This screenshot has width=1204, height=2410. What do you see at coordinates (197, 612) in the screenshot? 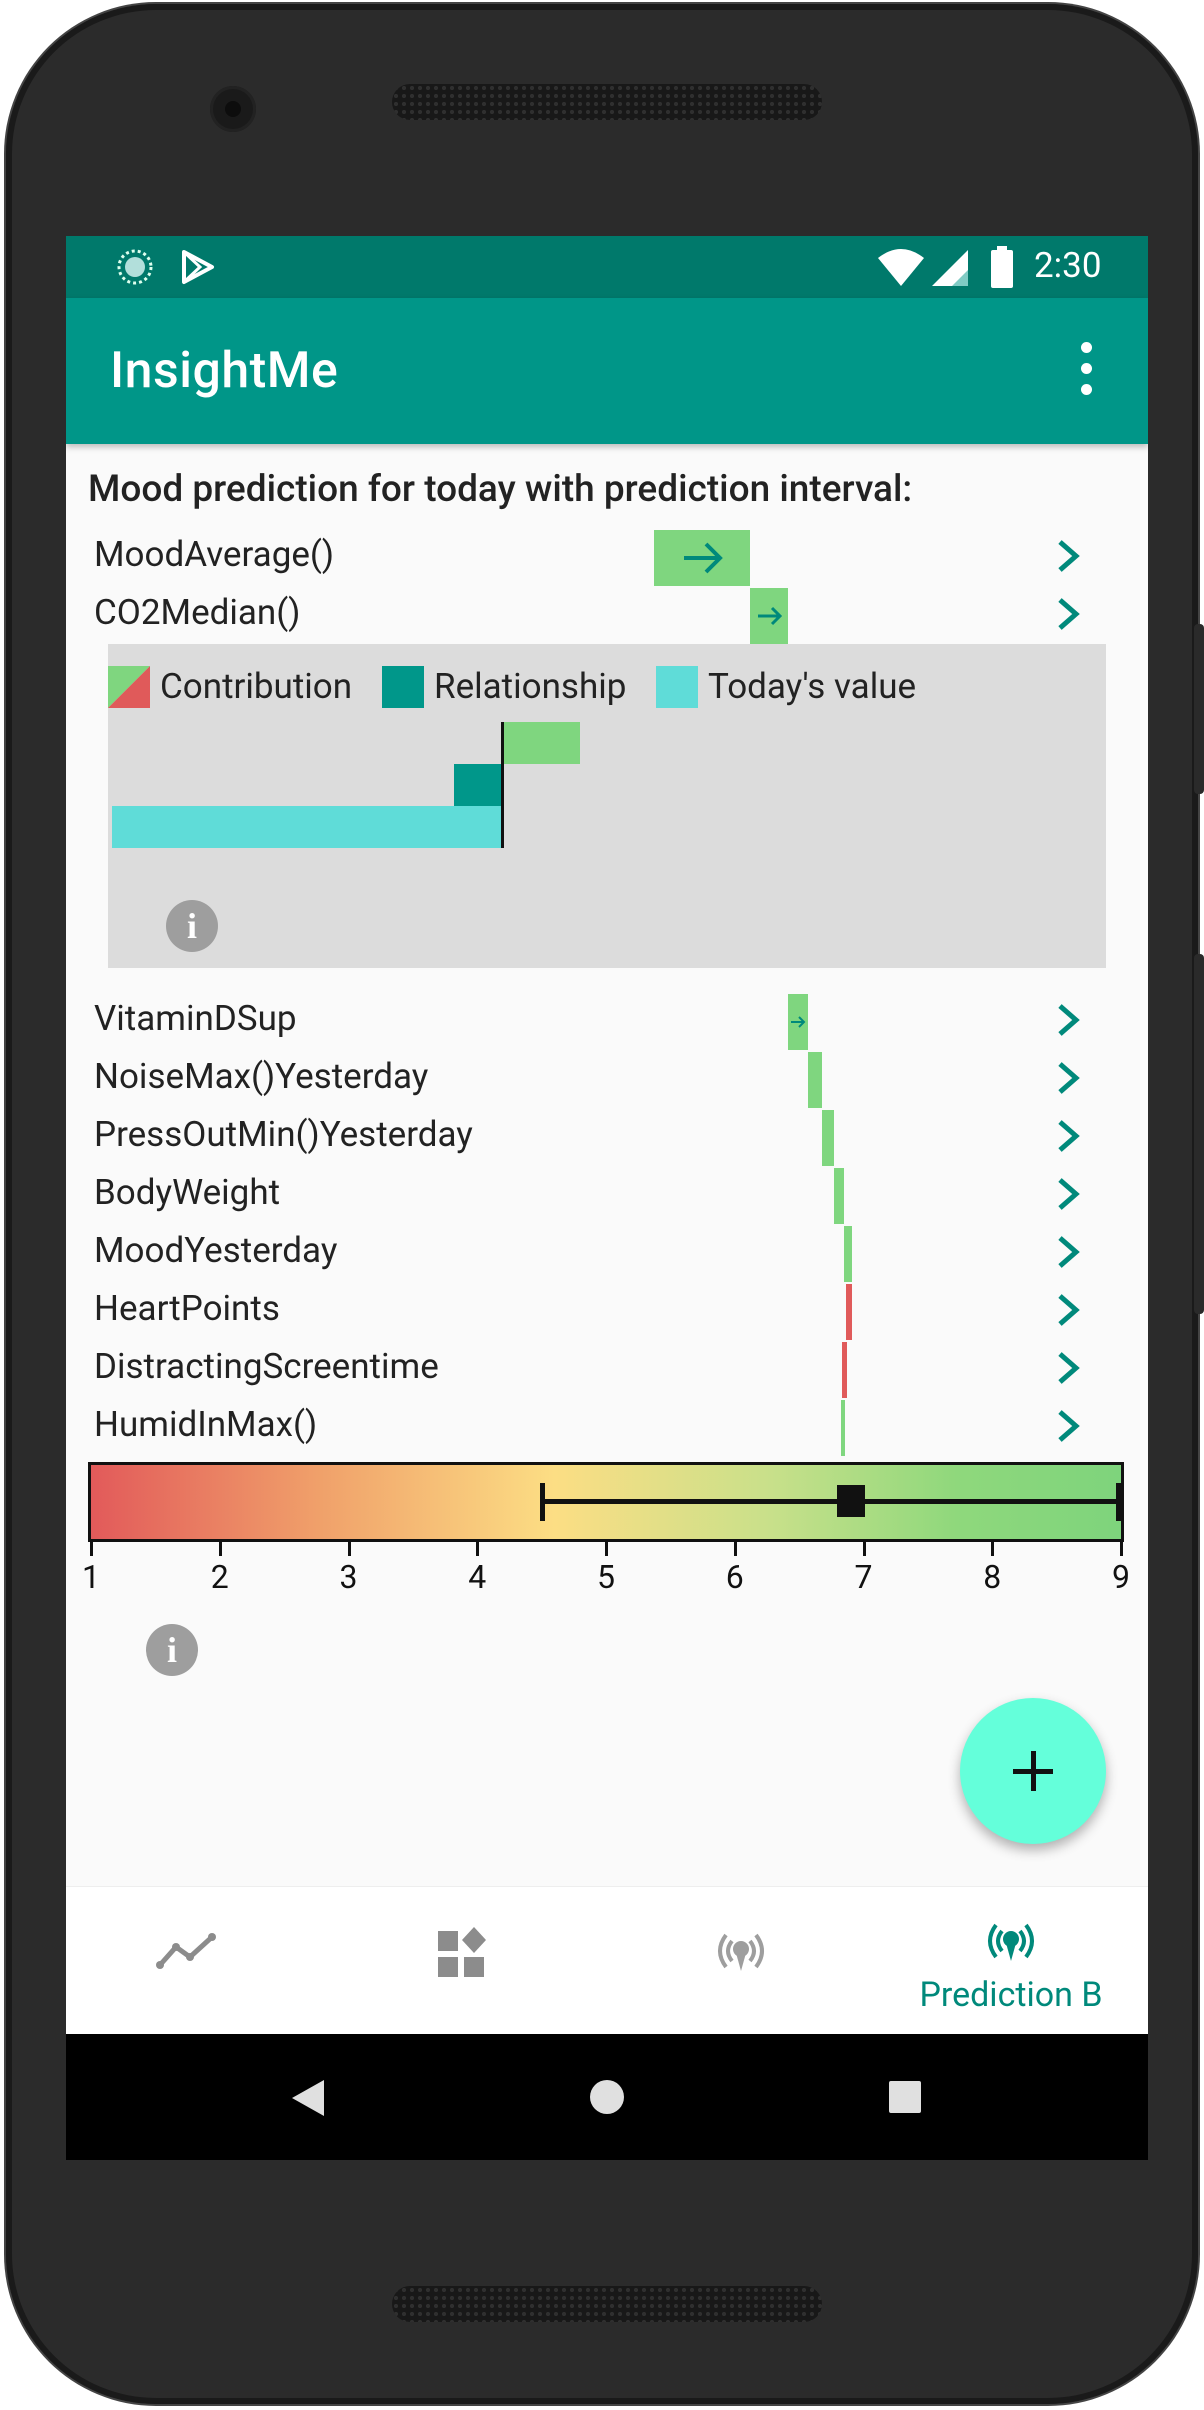
I see `predictor-label: CO2Median()` at bounding box center [197, 612].